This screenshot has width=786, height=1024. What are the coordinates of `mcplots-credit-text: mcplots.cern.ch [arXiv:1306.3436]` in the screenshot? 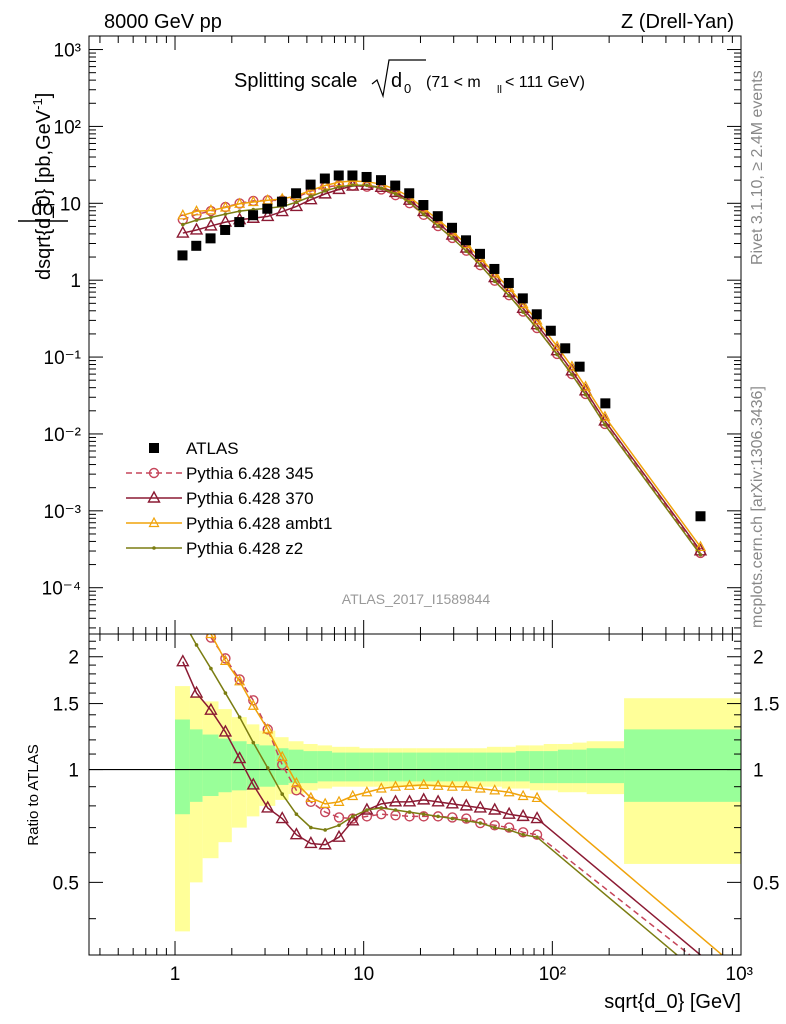 It's located at (757, 507).